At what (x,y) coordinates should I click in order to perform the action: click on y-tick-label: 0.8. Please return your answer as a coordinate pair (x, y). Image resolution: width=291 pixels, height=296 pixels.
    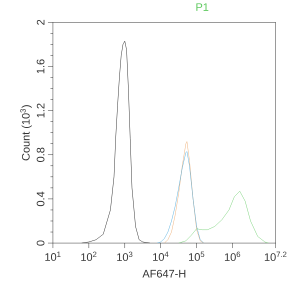
    Looking at the image, I should click on (40, 155).